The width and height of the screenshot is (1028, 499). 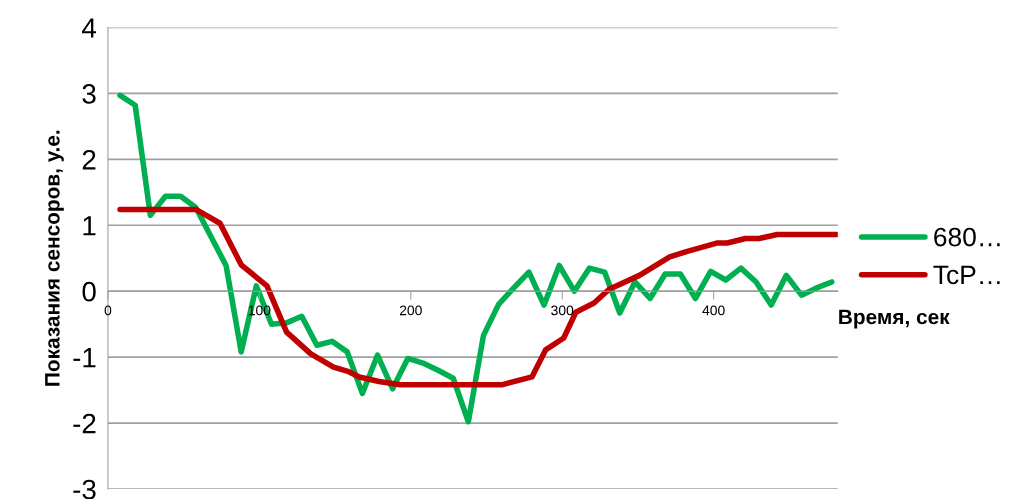 I want to click on y-tick-label: -2, so click(x=84, y=423).